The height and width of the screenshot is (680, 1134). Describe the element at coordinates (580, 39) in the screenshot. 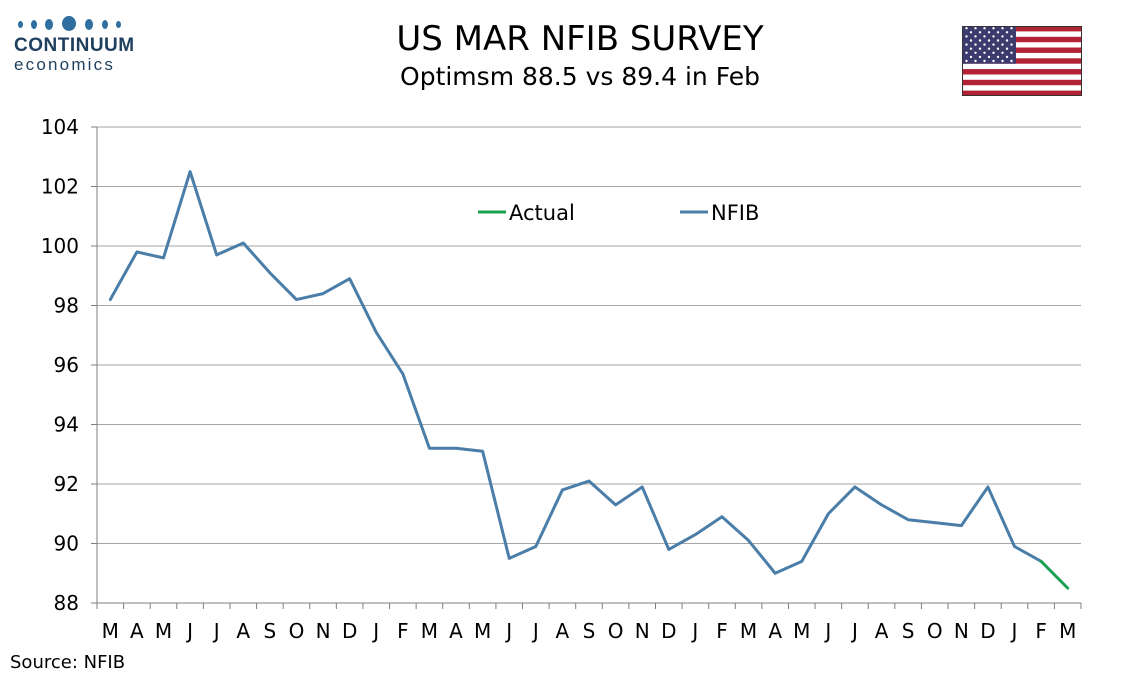

I see `chart-title: US MAR NFIB SURVEY` at that location.